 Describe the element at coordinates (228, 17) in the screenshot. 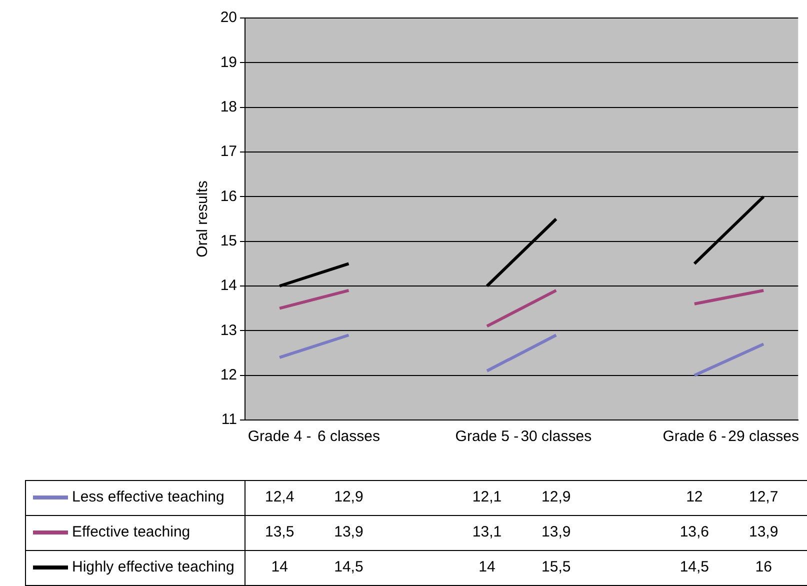

I see `y-tick-label: 20` at that location.